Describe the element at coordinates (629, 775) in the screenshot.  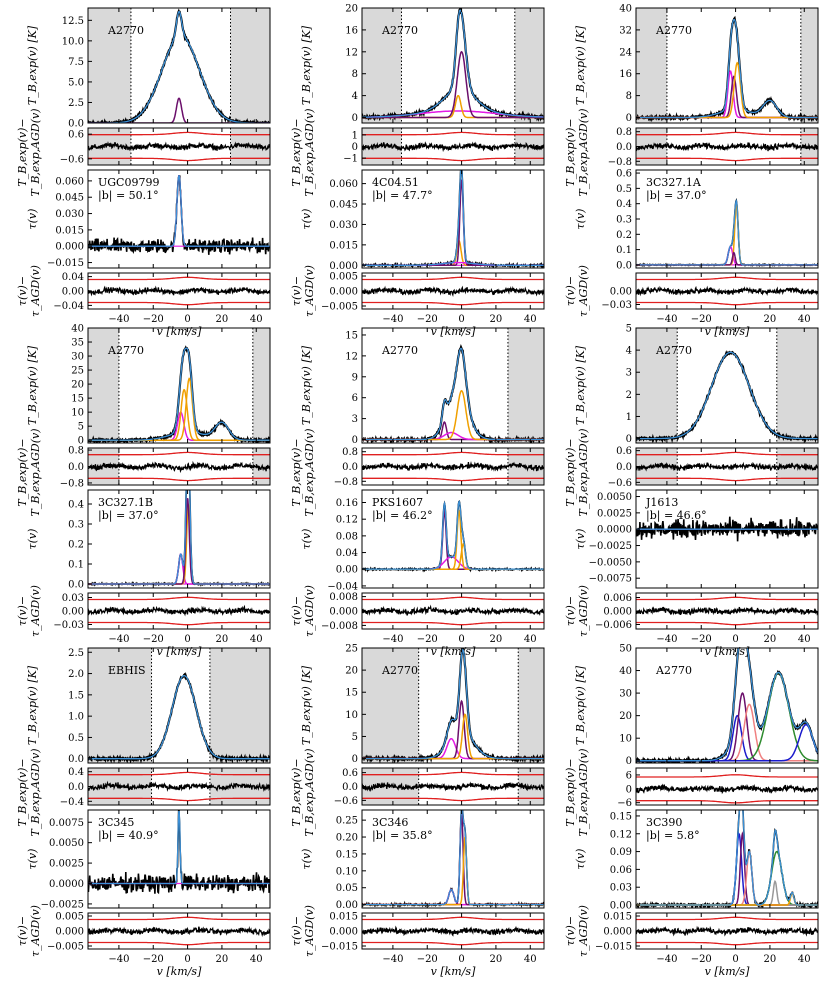
I see `y-tick-label: 6` at that location.